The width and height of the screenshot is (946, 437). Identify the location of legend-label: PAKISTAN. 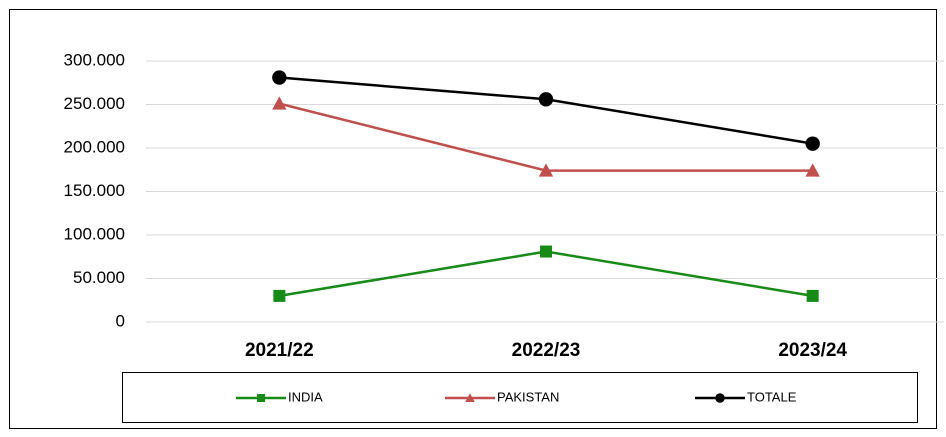
(528, 396).